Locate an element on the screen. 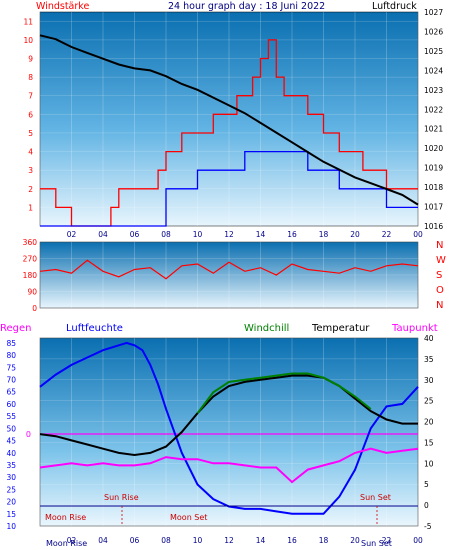 The width and height of the screenshot is (462, 550). wind-average-line is located at coordinates (229, 188).